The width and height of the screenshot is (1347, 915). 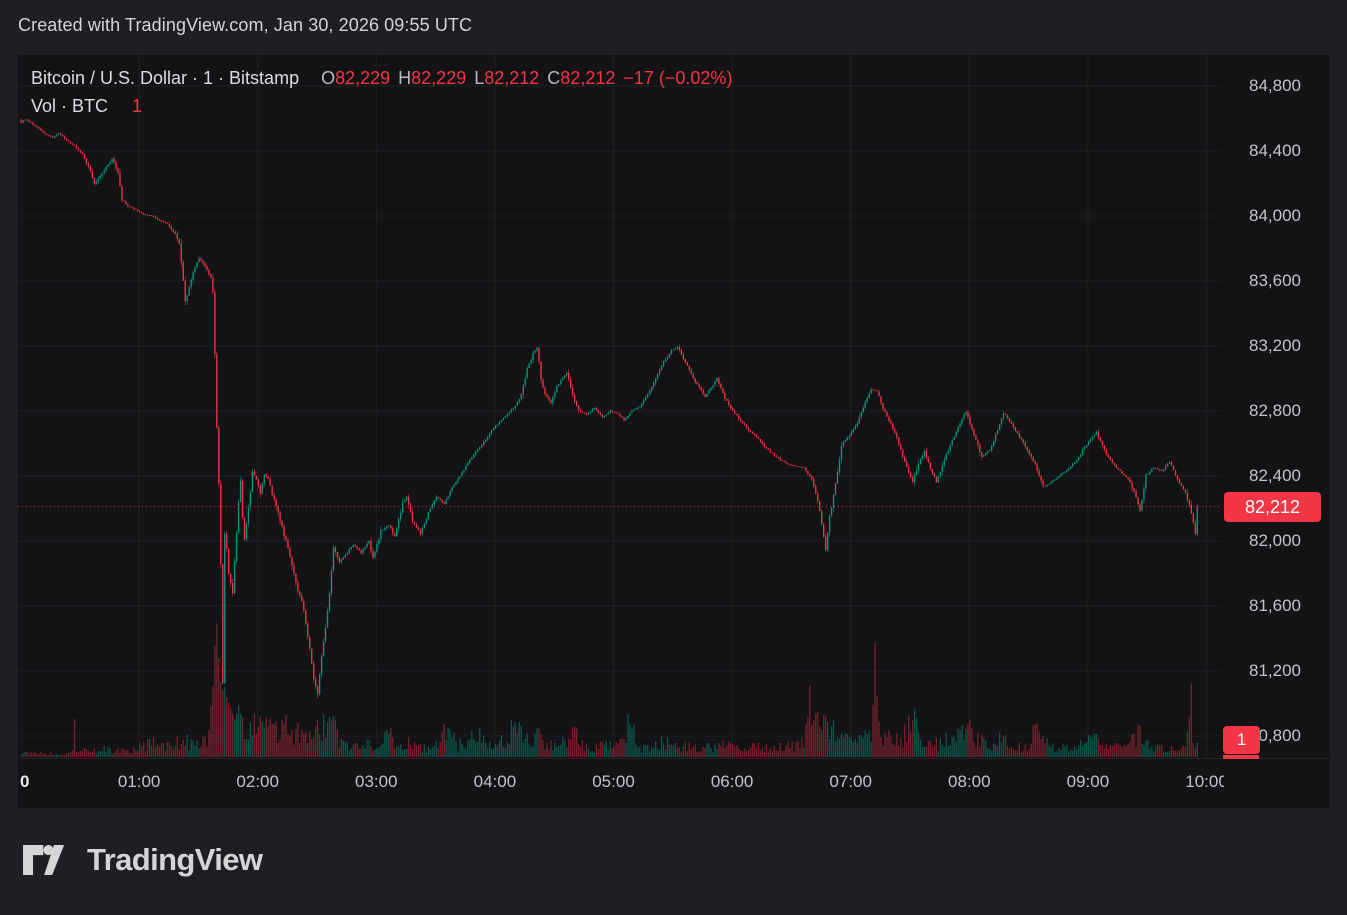 I want to click on symbol-title: Bitcoin / U.S. Dollar · 1 · Bitstamp, so click(x=165, y=78).